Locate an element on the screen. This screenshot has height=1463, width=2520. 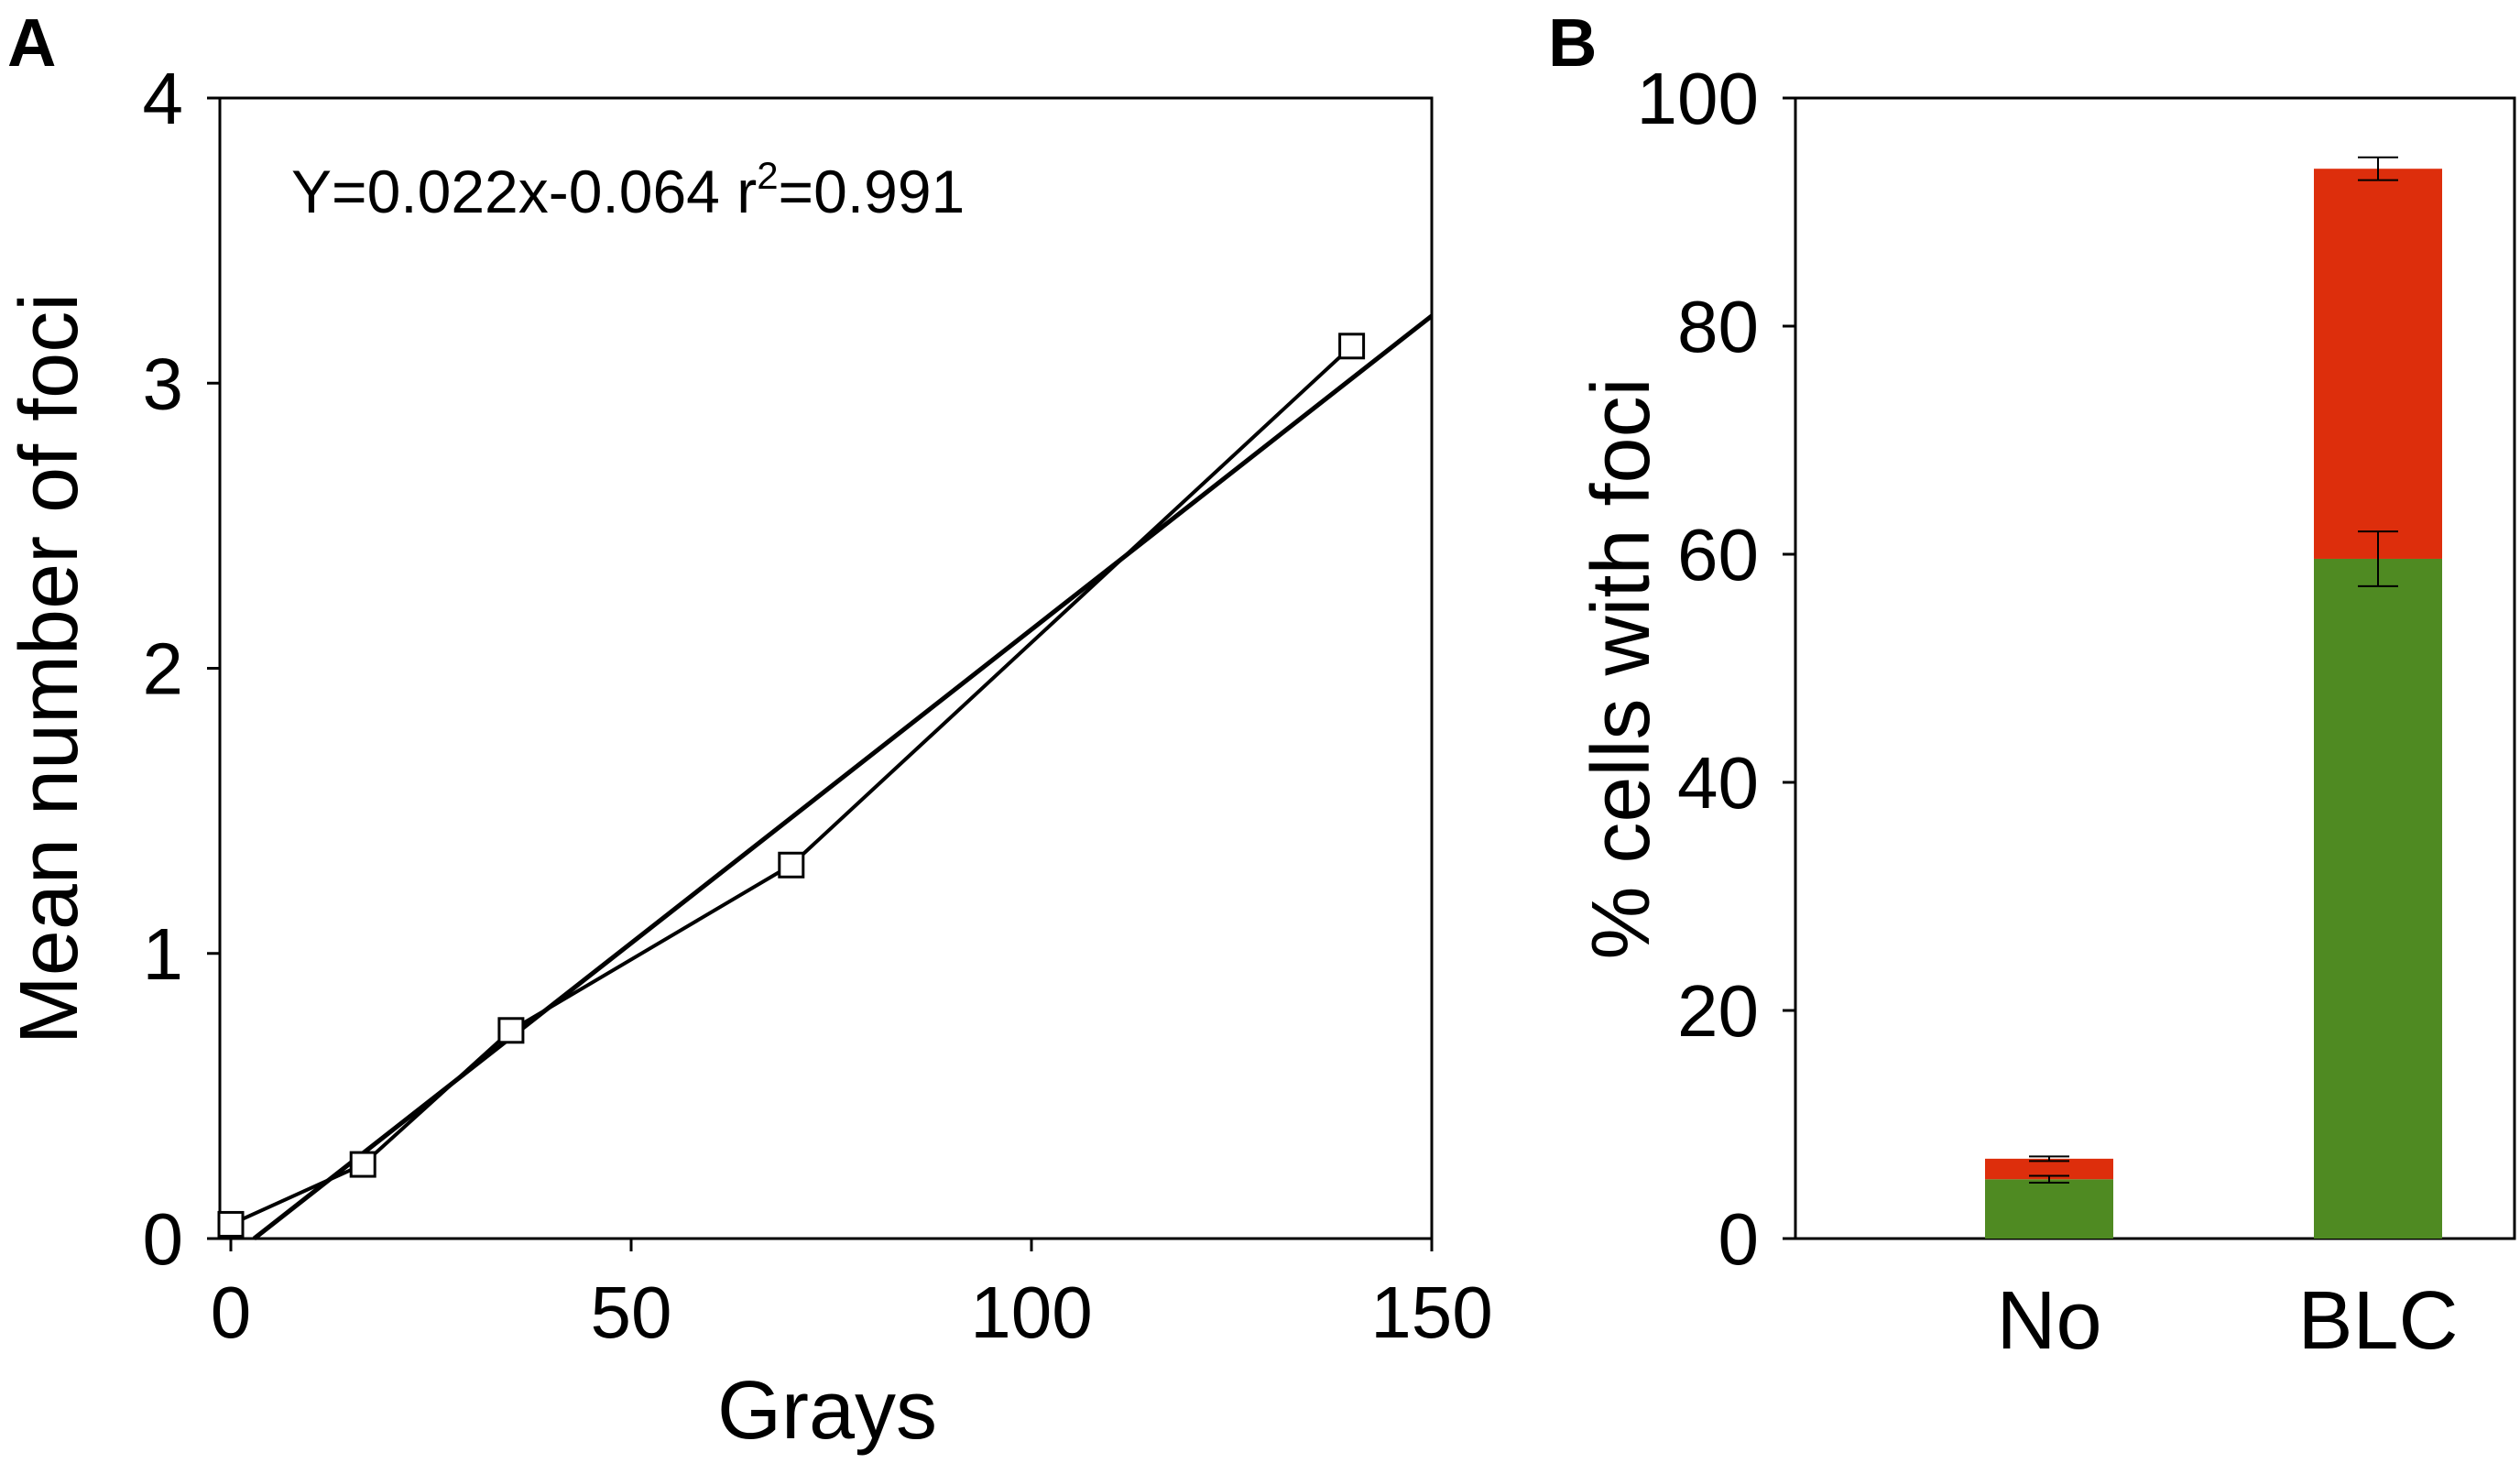
y-tick-label: 40 is located at coordinates (1718, 783).